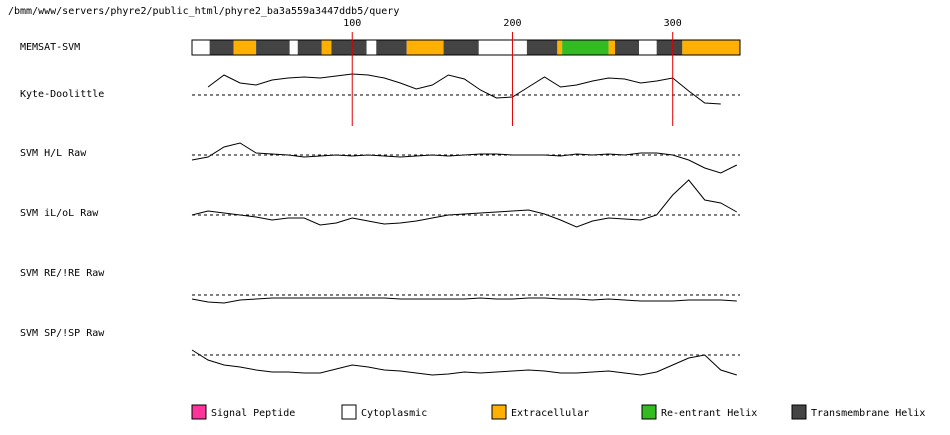  What do you see at coordinates (50, 47) in the screenshot?
I see `track-label: MEMSAT-SVM` at bounding box center [50, 47].